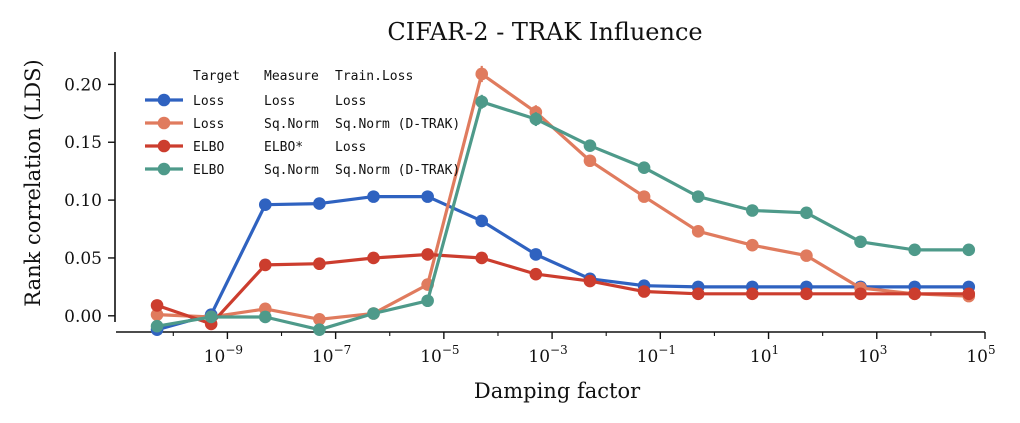 Image resolution: width=1020 pixels, height=423 pixels. I want to click on legend-cell: ELBO*, so click(283, 147).